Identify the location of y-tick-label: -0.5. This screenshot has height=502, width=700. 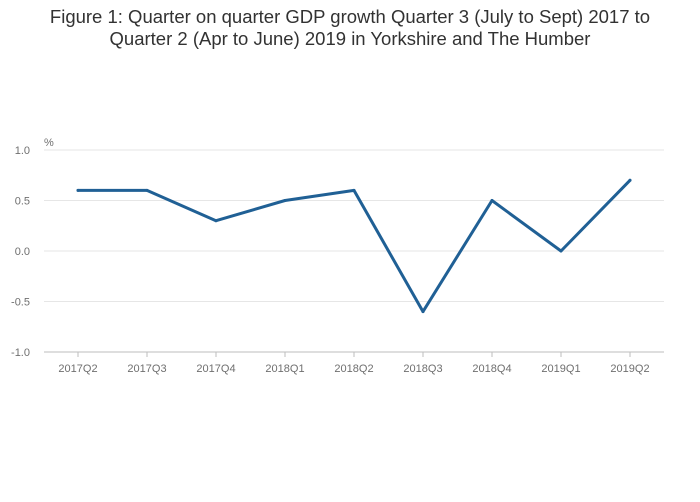
(20, 303).